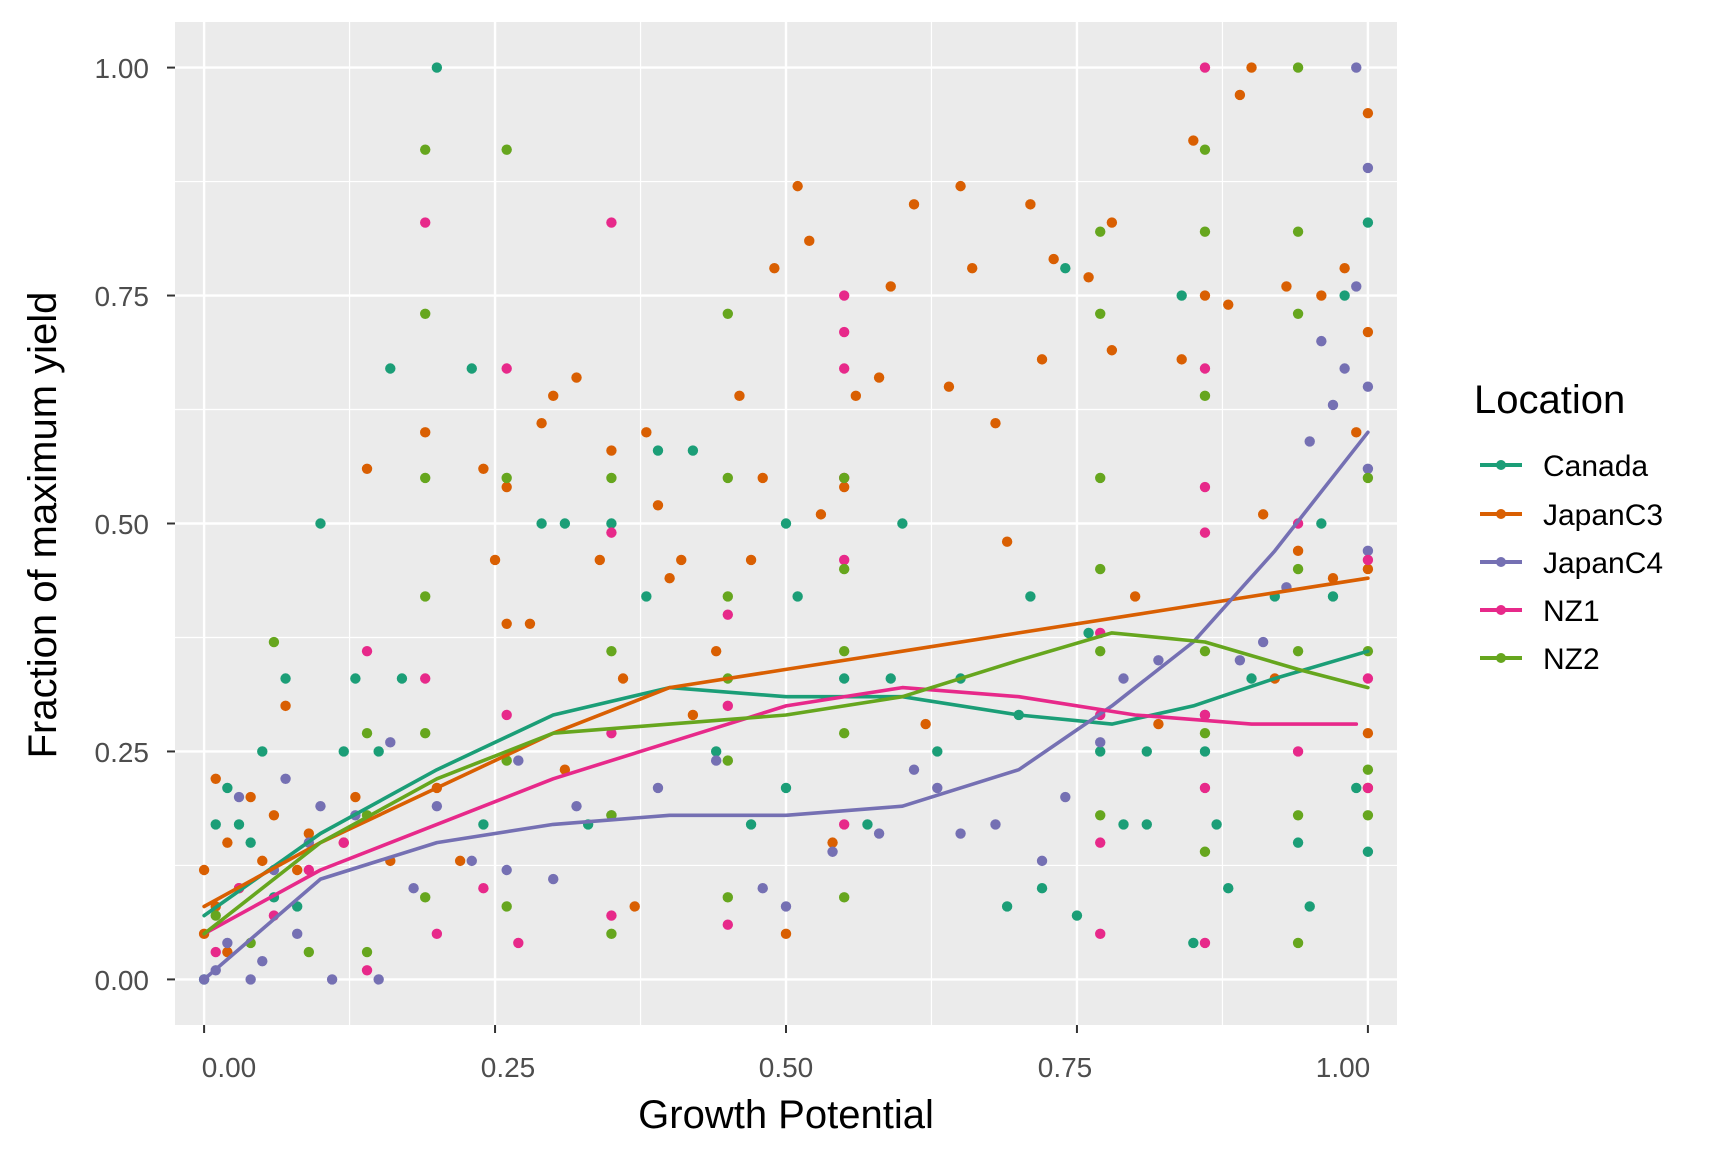 Image resolution: width=1728 pixels, height=1152 pixels. Describe the element at coordinates (1065, 1067) in the screenshot. I see `x-tick-label: 0.75` at that location.